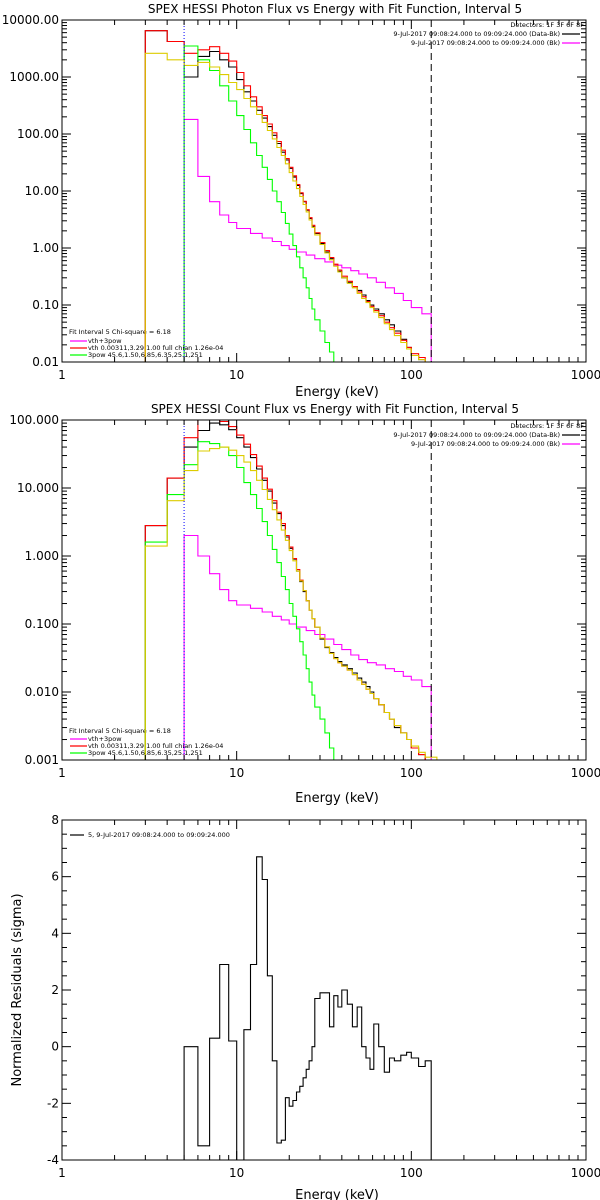  What do you see at coordinates (547, 426) in the screenshot?
I see `count-detectors-label: Detectors: 1F 3F 6F 8F` at bounding box center [547, 426].